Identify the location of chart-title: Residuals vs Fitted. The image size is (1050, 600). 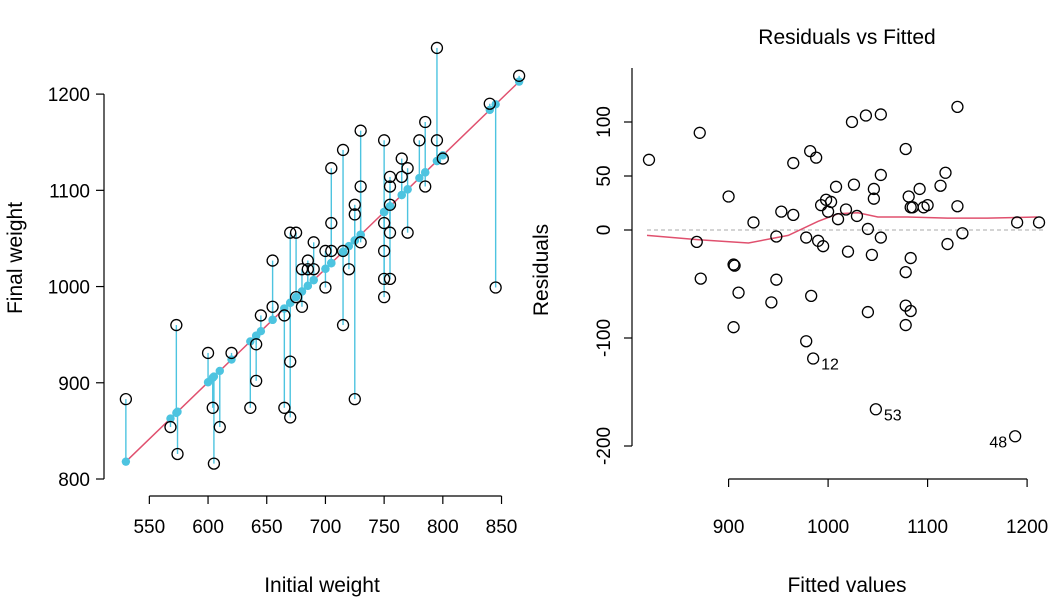
(846, 37).